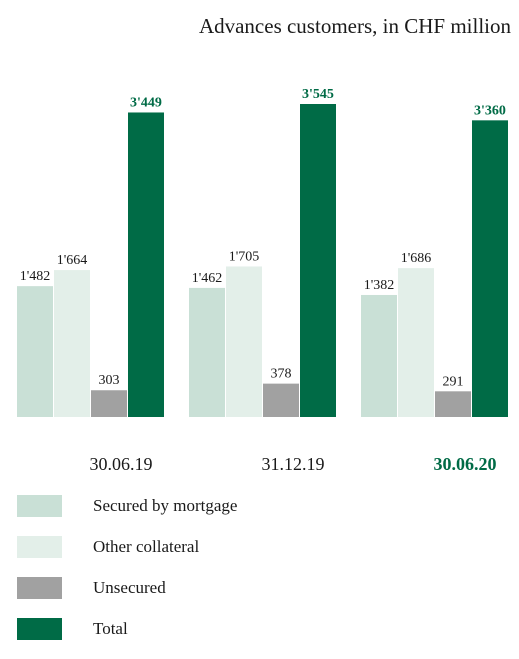 This screenshot has width=519, height=659. What do you see at coordinates (379, 285) in the screenshot?
I see `data-label-secured-by-mortgage-30-06-20: 1'382` at bounding box center [379, 285].